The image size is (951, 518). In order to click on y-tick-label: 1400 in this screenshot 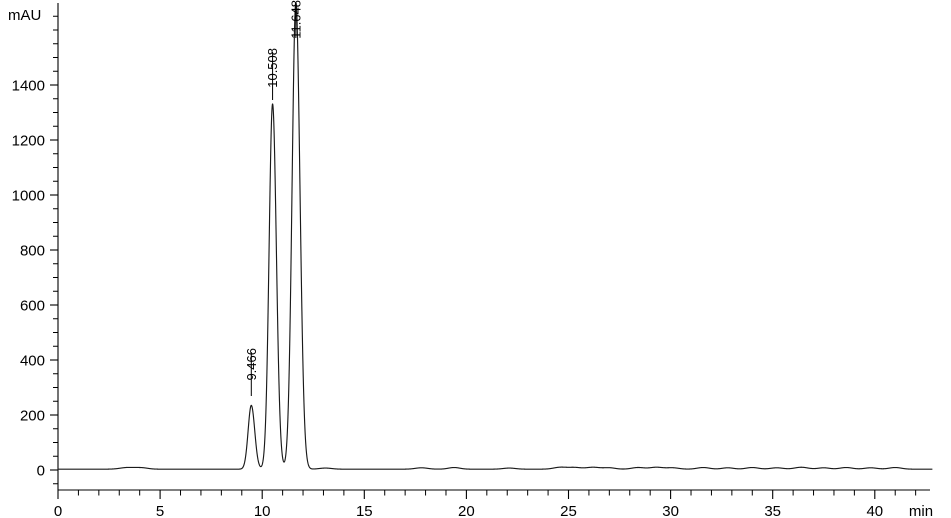, I will do `click(28, 86)`.